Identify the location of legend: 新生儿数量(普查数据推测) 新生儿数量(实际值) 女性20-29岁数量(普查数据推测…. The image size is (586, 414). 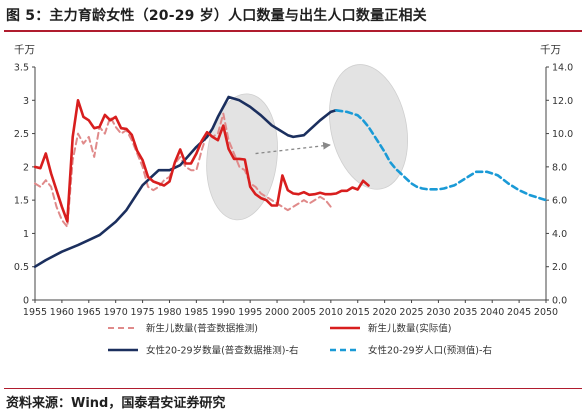
(300, 340).